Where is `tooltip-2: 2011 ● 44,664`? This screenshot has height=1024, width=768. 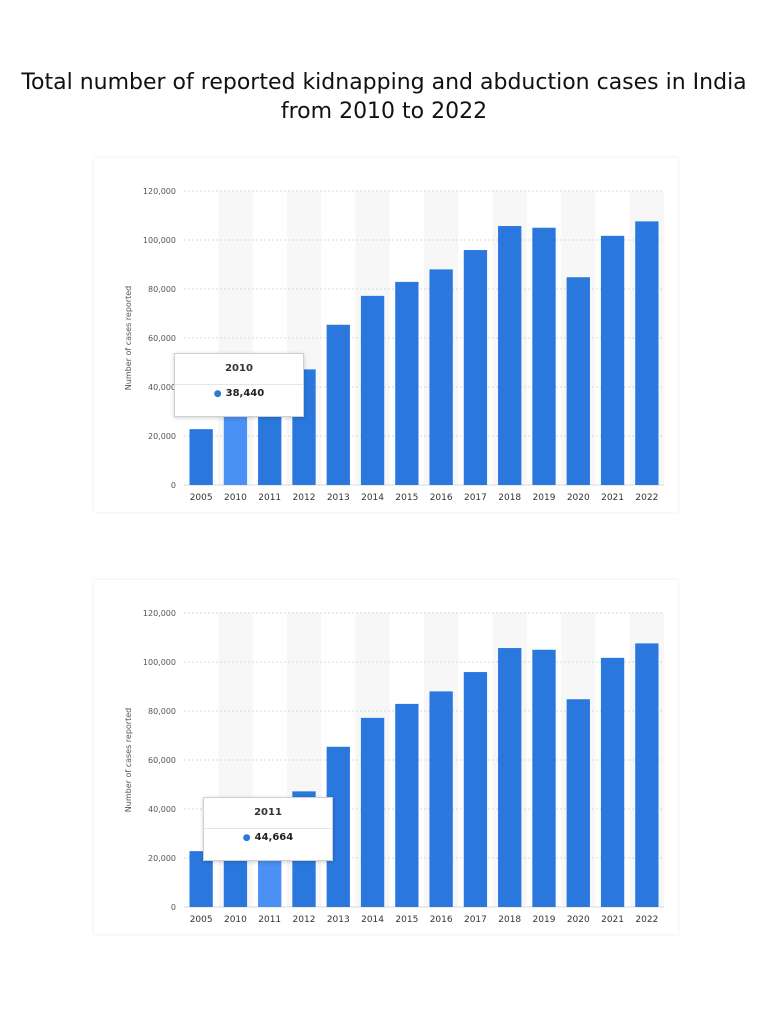 tooltip-2: 2011 ● 44,664 is located at coordinates (268, 829).